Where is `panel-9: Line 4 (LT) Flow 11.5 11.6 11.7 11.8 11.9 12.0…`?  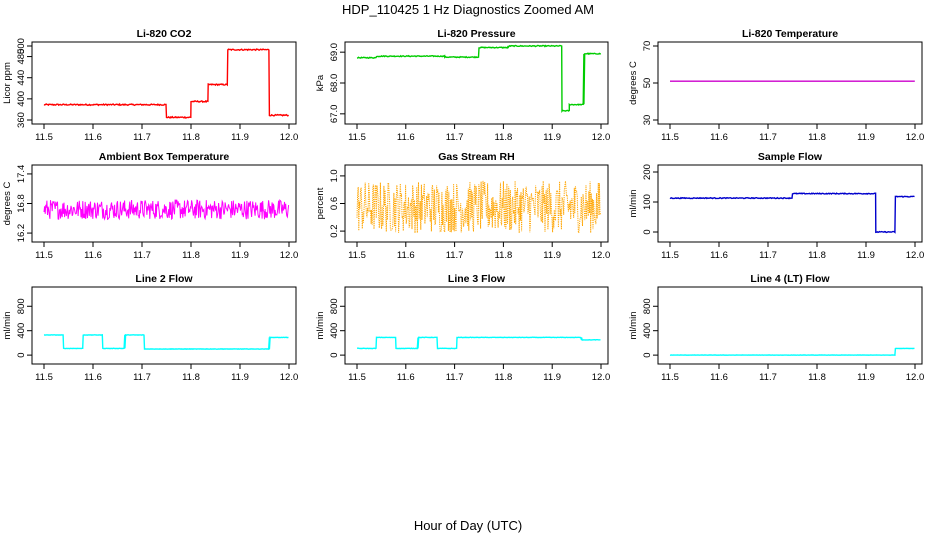
panel-9: Line 4 (LT) Flow 11.5 11.6 11.7 11.8 11.9 12.0… is located at coordinates (776, 328).